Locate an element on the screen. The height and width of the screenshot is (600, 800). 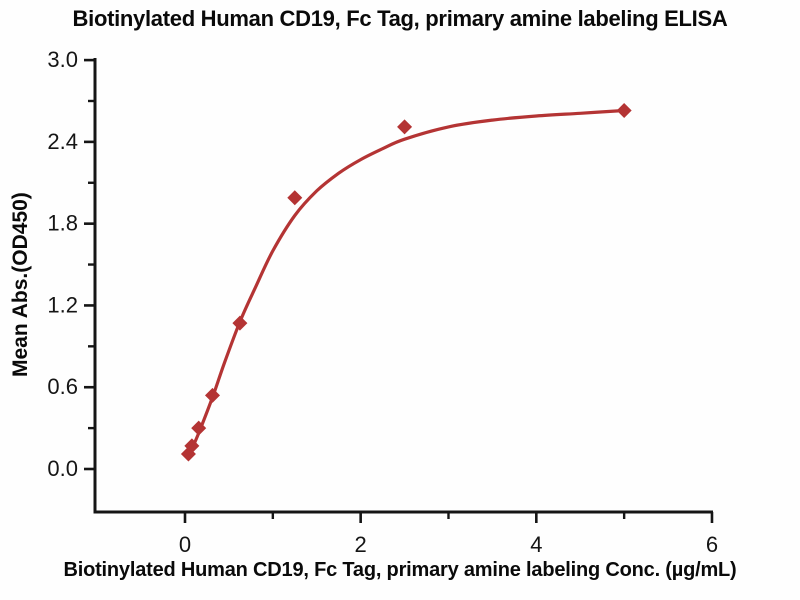
y-tick-label: 0.6 is located at coordinates (62, 386).